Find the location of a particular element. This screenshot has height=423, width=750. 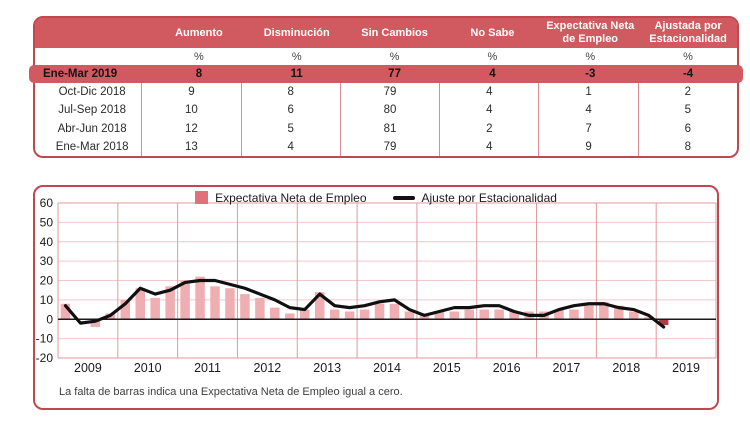

row-value-5: 2 is located at coordinates (687, 92).